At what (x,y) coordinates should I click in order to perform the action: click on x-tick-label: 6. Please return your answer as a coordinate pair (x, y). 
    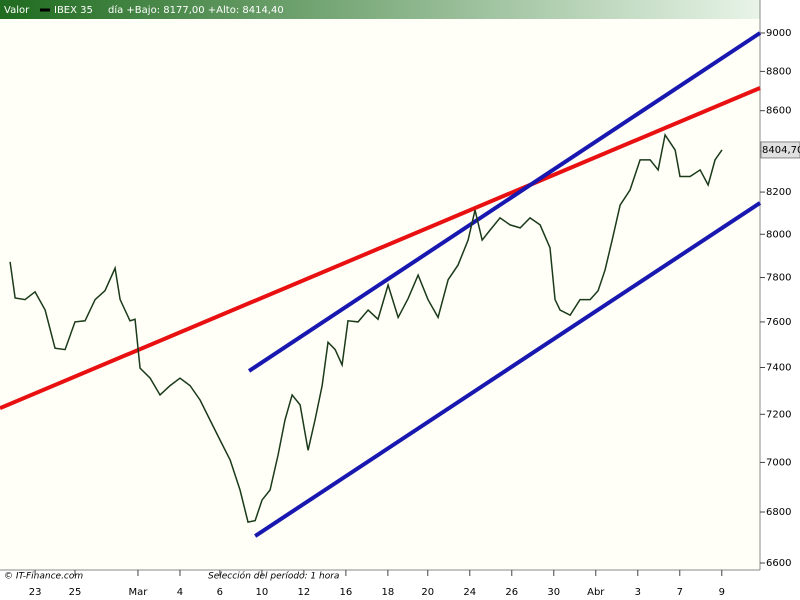
    Looking at the image, I should click on (220, 592).